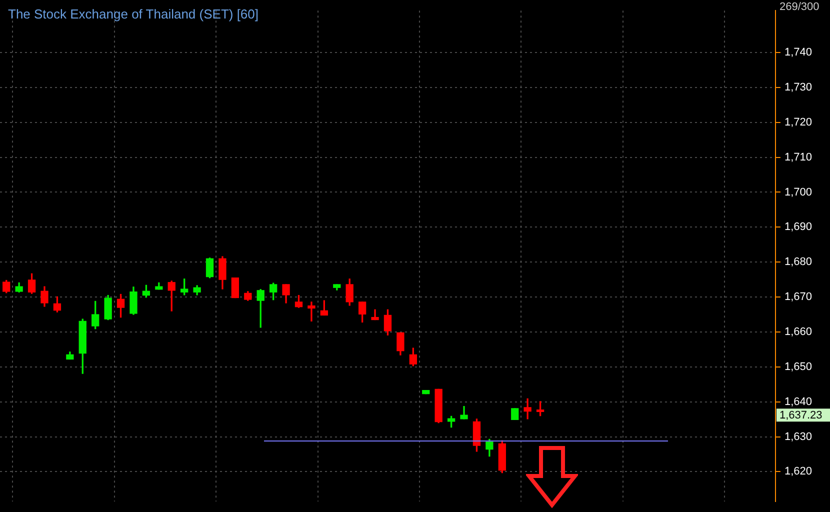 This screenshot has height=512, width=830. What do you see at coordinates (798, 227) in the screenshot?
I see `y-tick-label: 1,690` at bounding box center [798, 227].